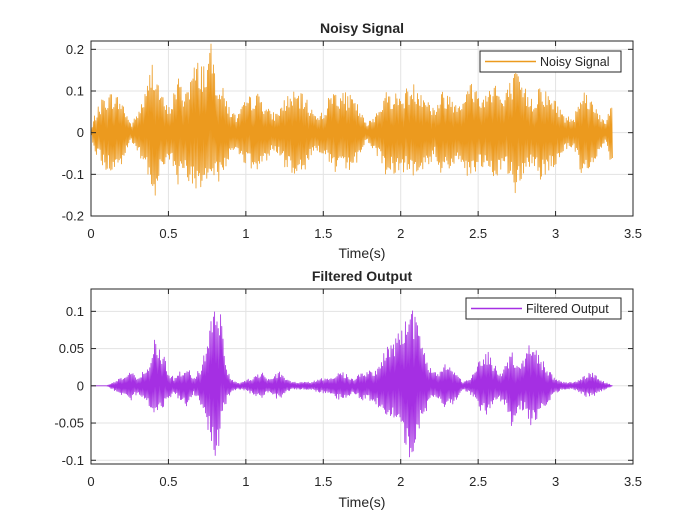 The width and height of the screenshot is (700, 525). Describe the element at coordinates (75, 49) in the screenshot. I see `y-tick-label: 0.2` at that location.